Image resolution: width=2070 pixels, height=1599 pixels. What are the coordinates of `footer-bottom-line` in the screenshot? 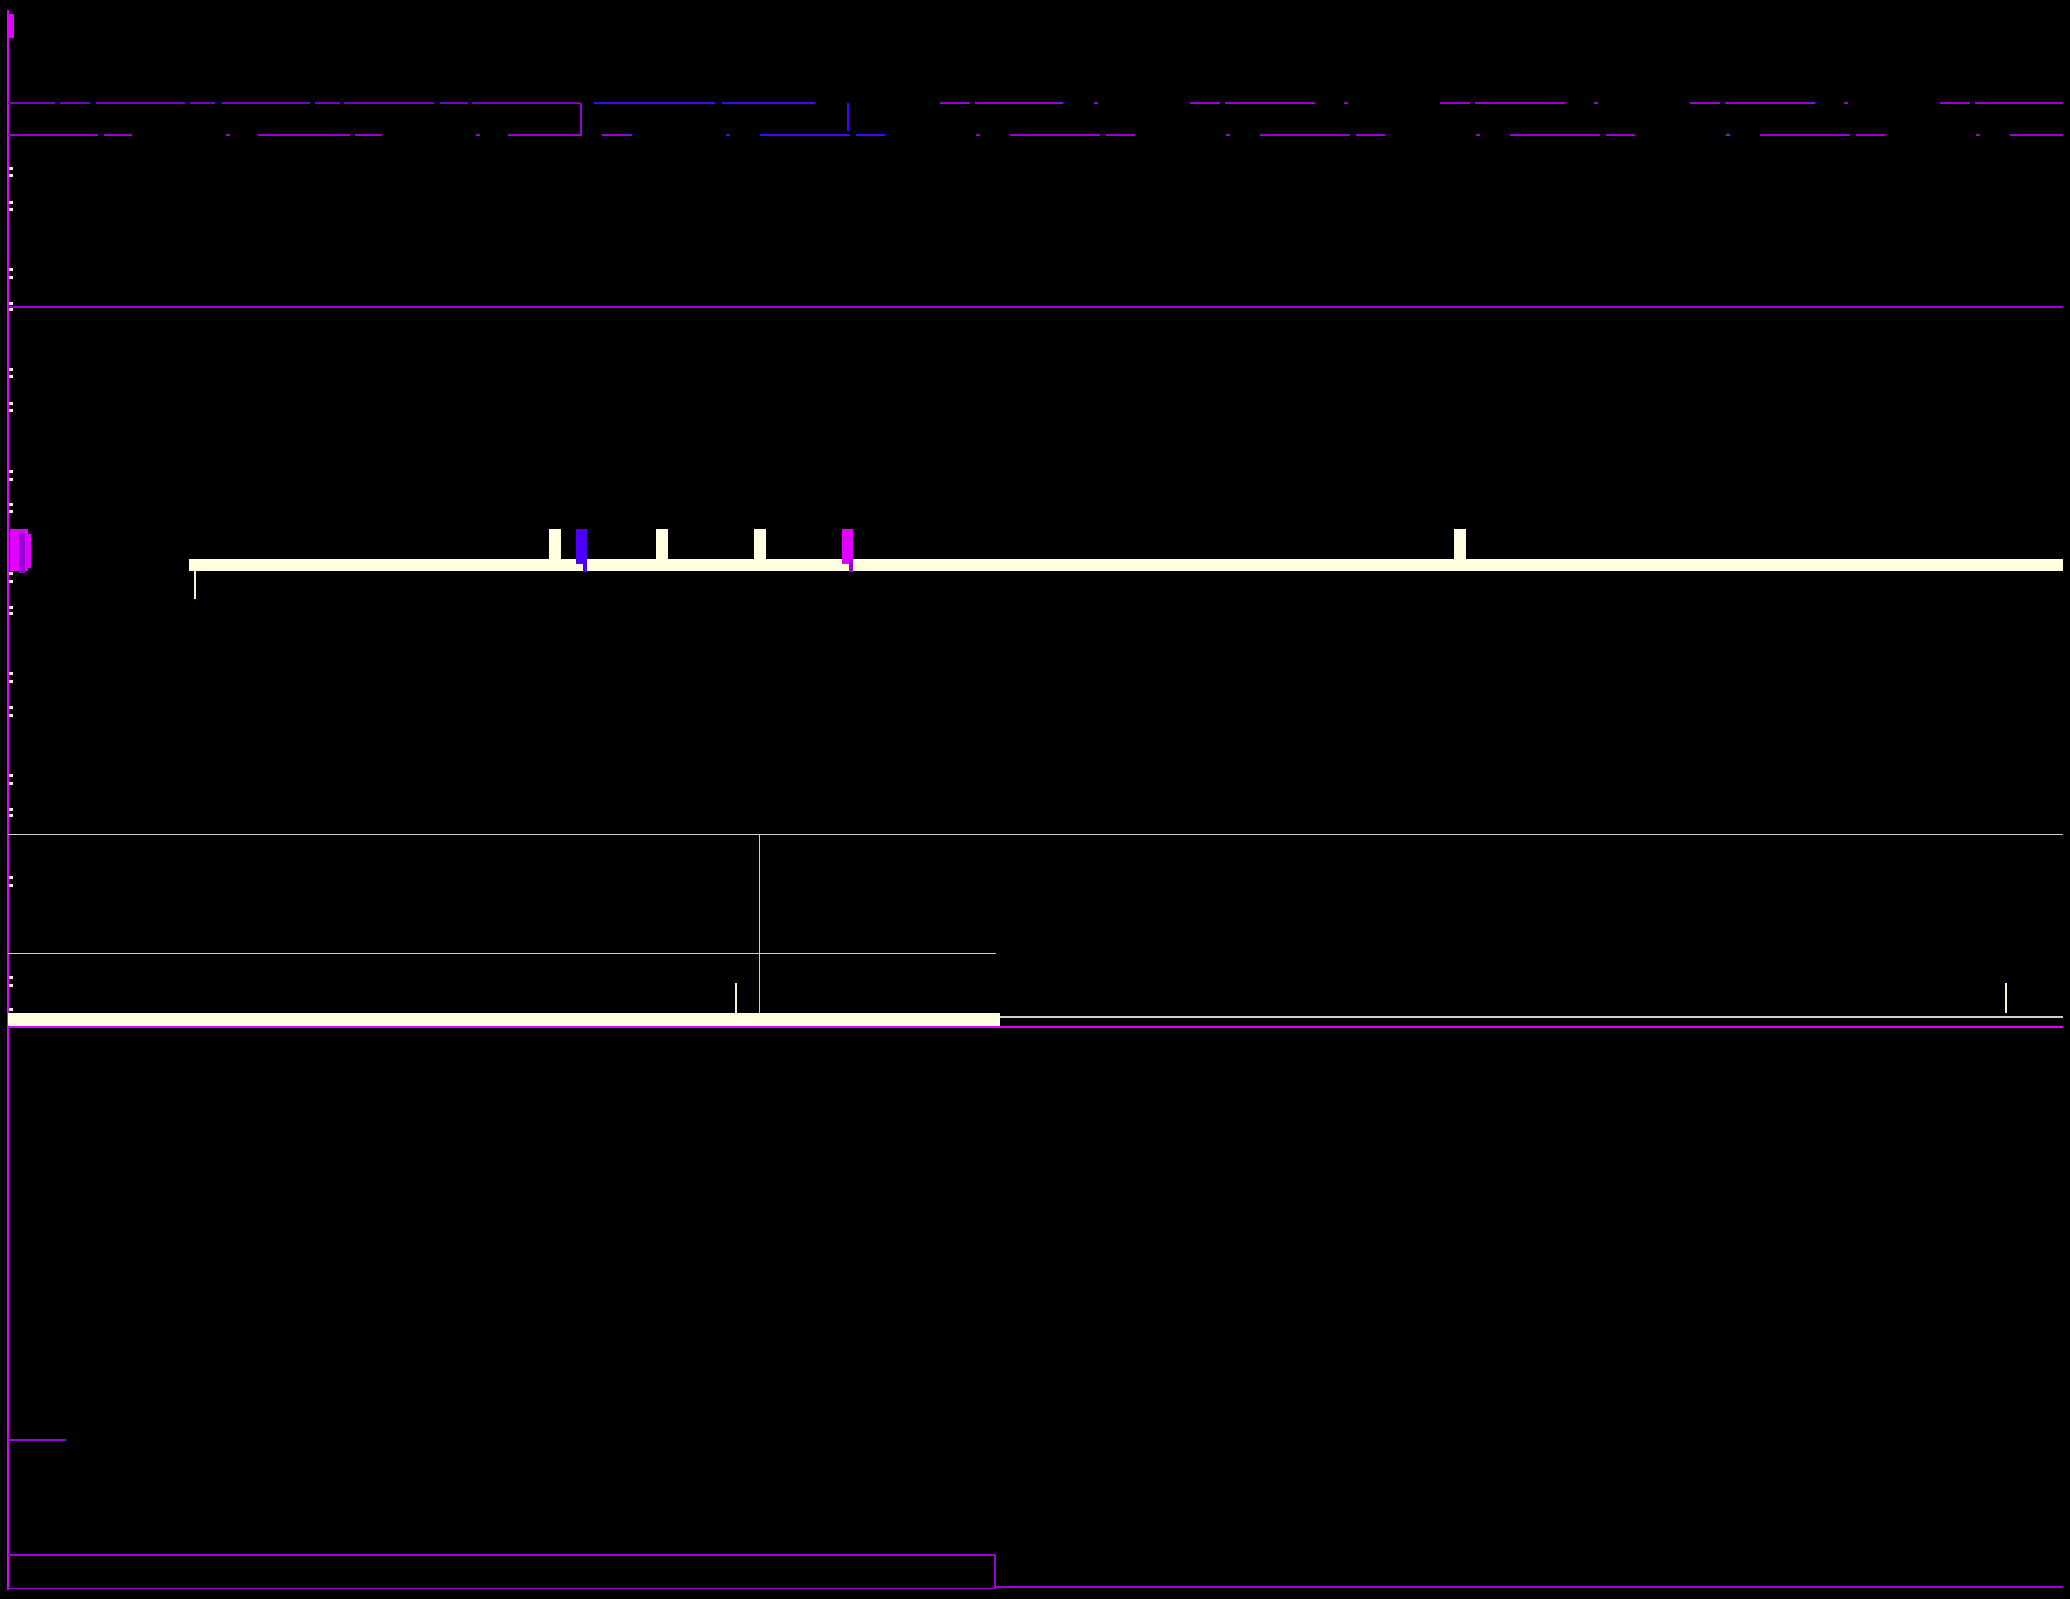 It's located at (1529, 1587).